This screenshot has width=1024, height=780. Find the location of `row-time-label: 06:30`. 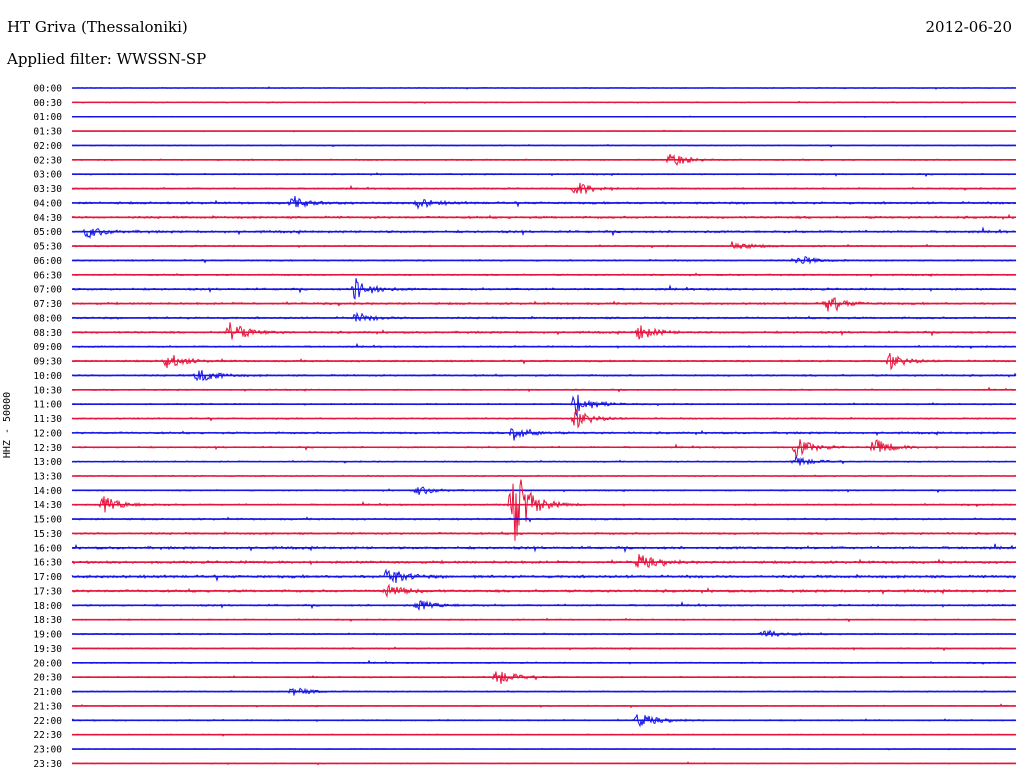

row-time-label: 06:30 is located at coordinates (47, 275).